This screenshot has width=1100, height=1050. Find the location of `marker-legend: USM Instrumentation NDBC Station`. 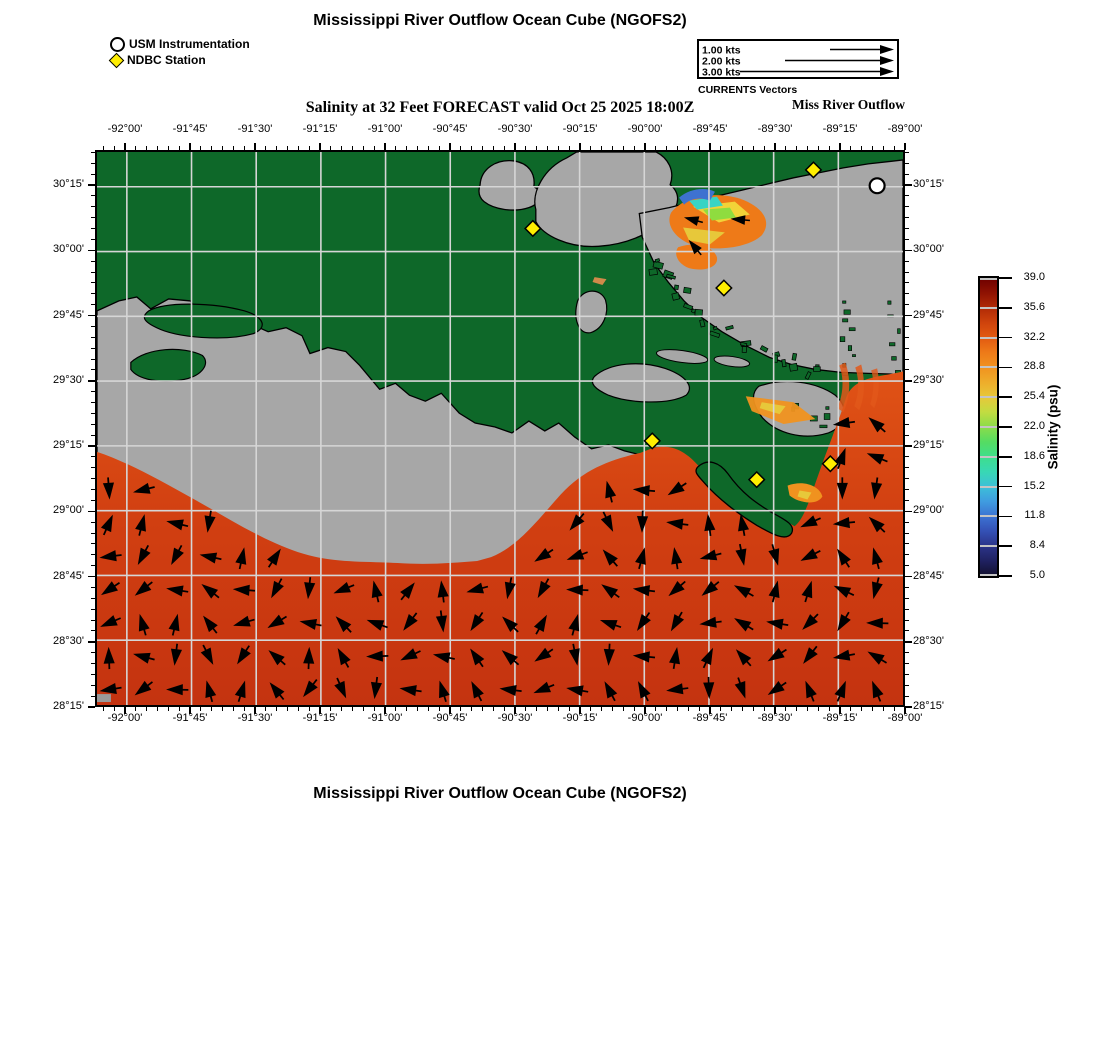

marker-legend: USM Instrumentation NDBC Station is located at coordinates (179, 52).